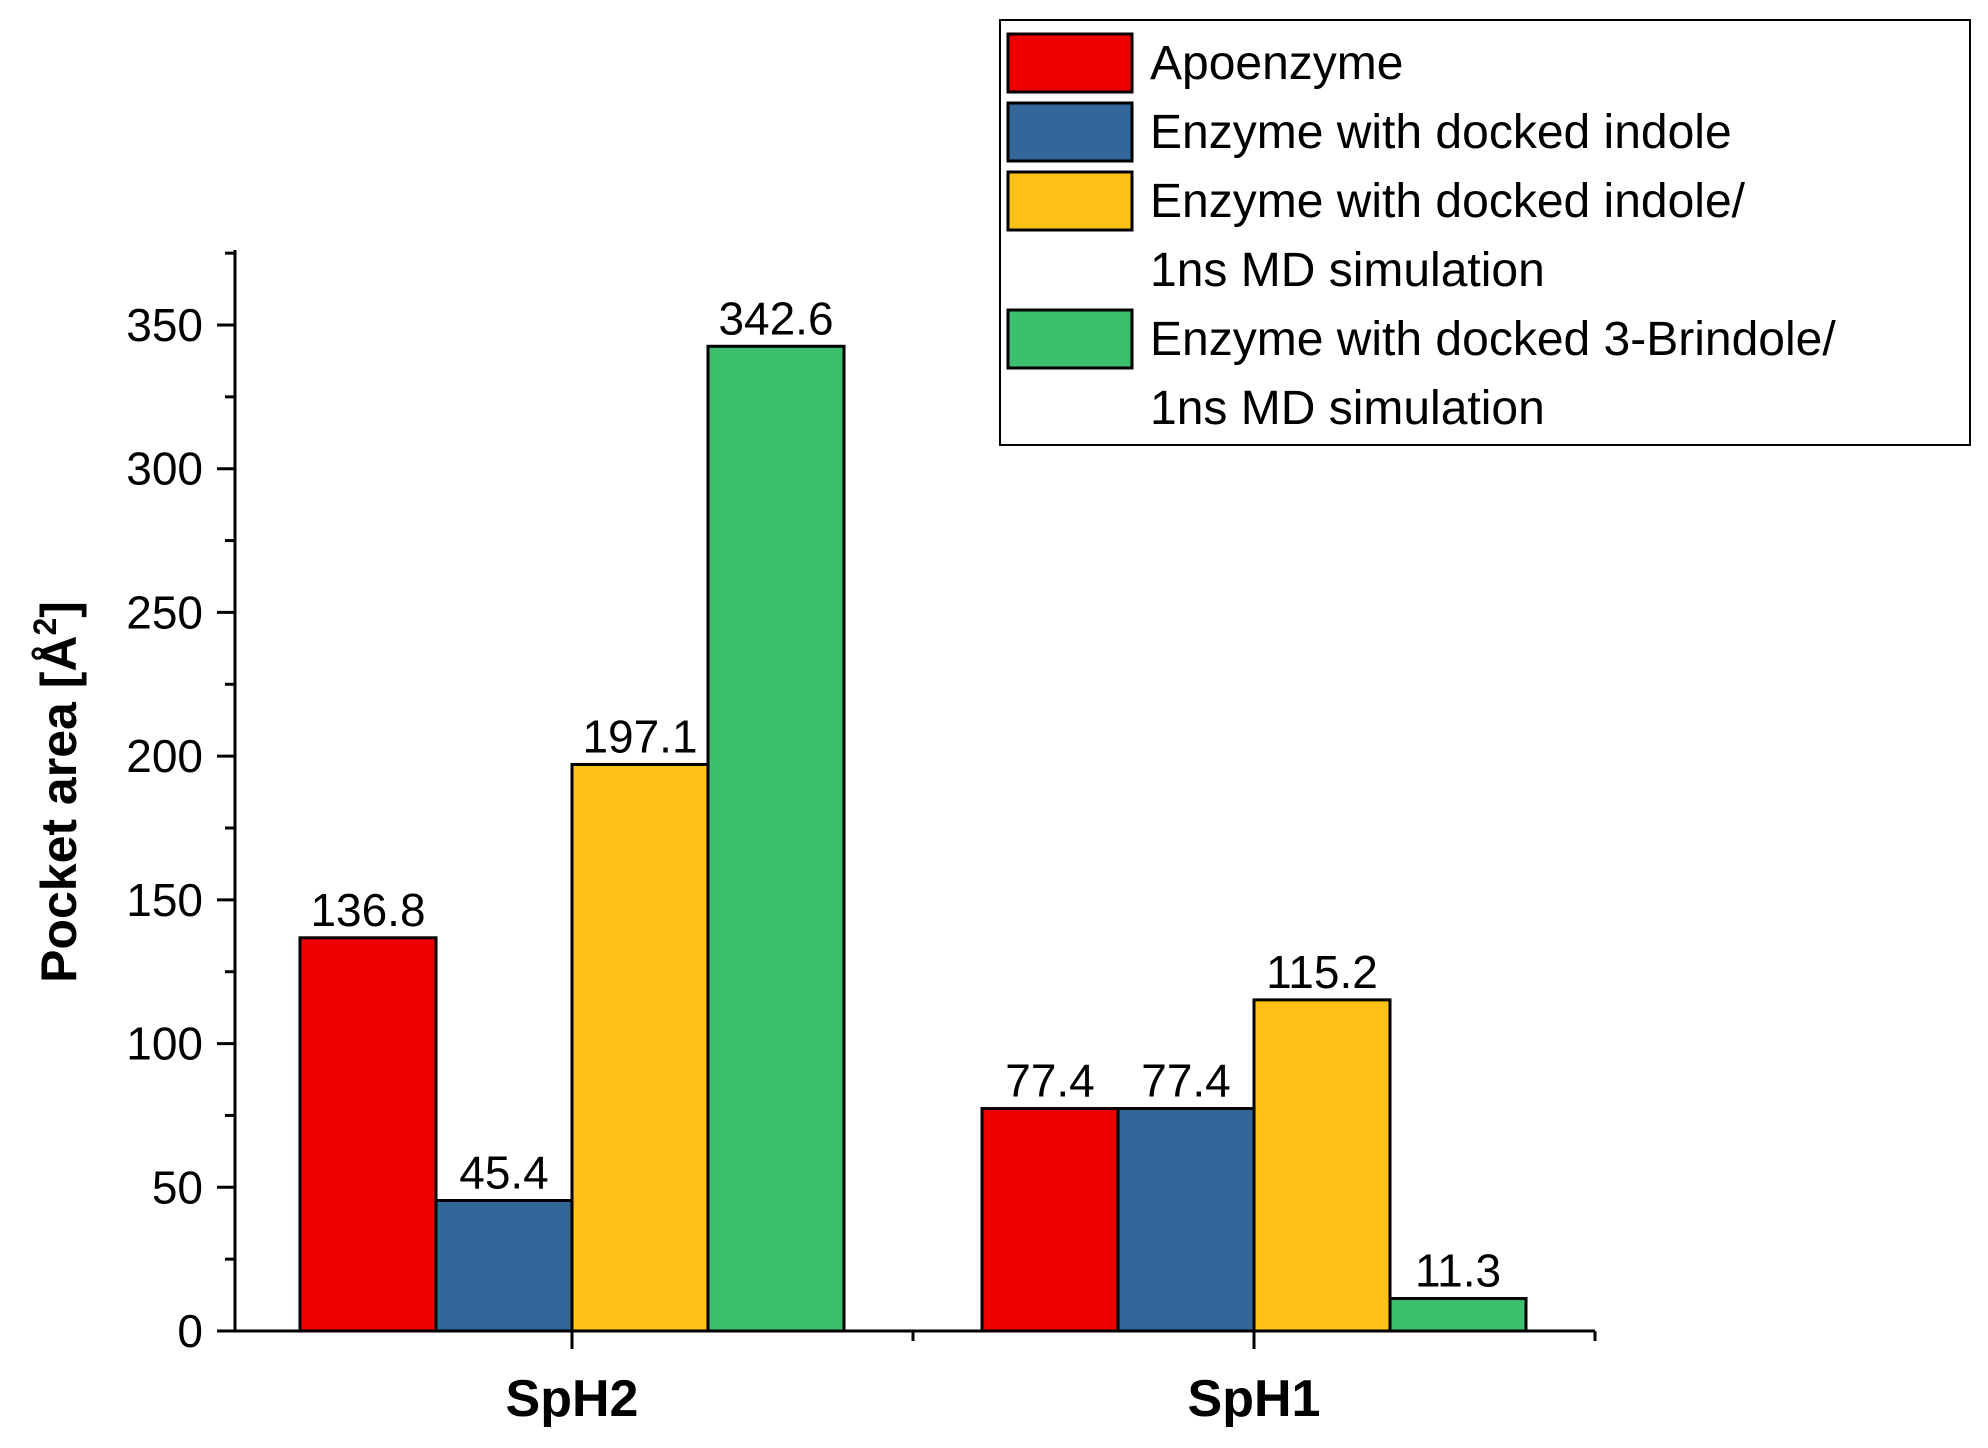 The image size is (1988, 1448). I want to click on y-tick-label: 100, so click(164, 1044).